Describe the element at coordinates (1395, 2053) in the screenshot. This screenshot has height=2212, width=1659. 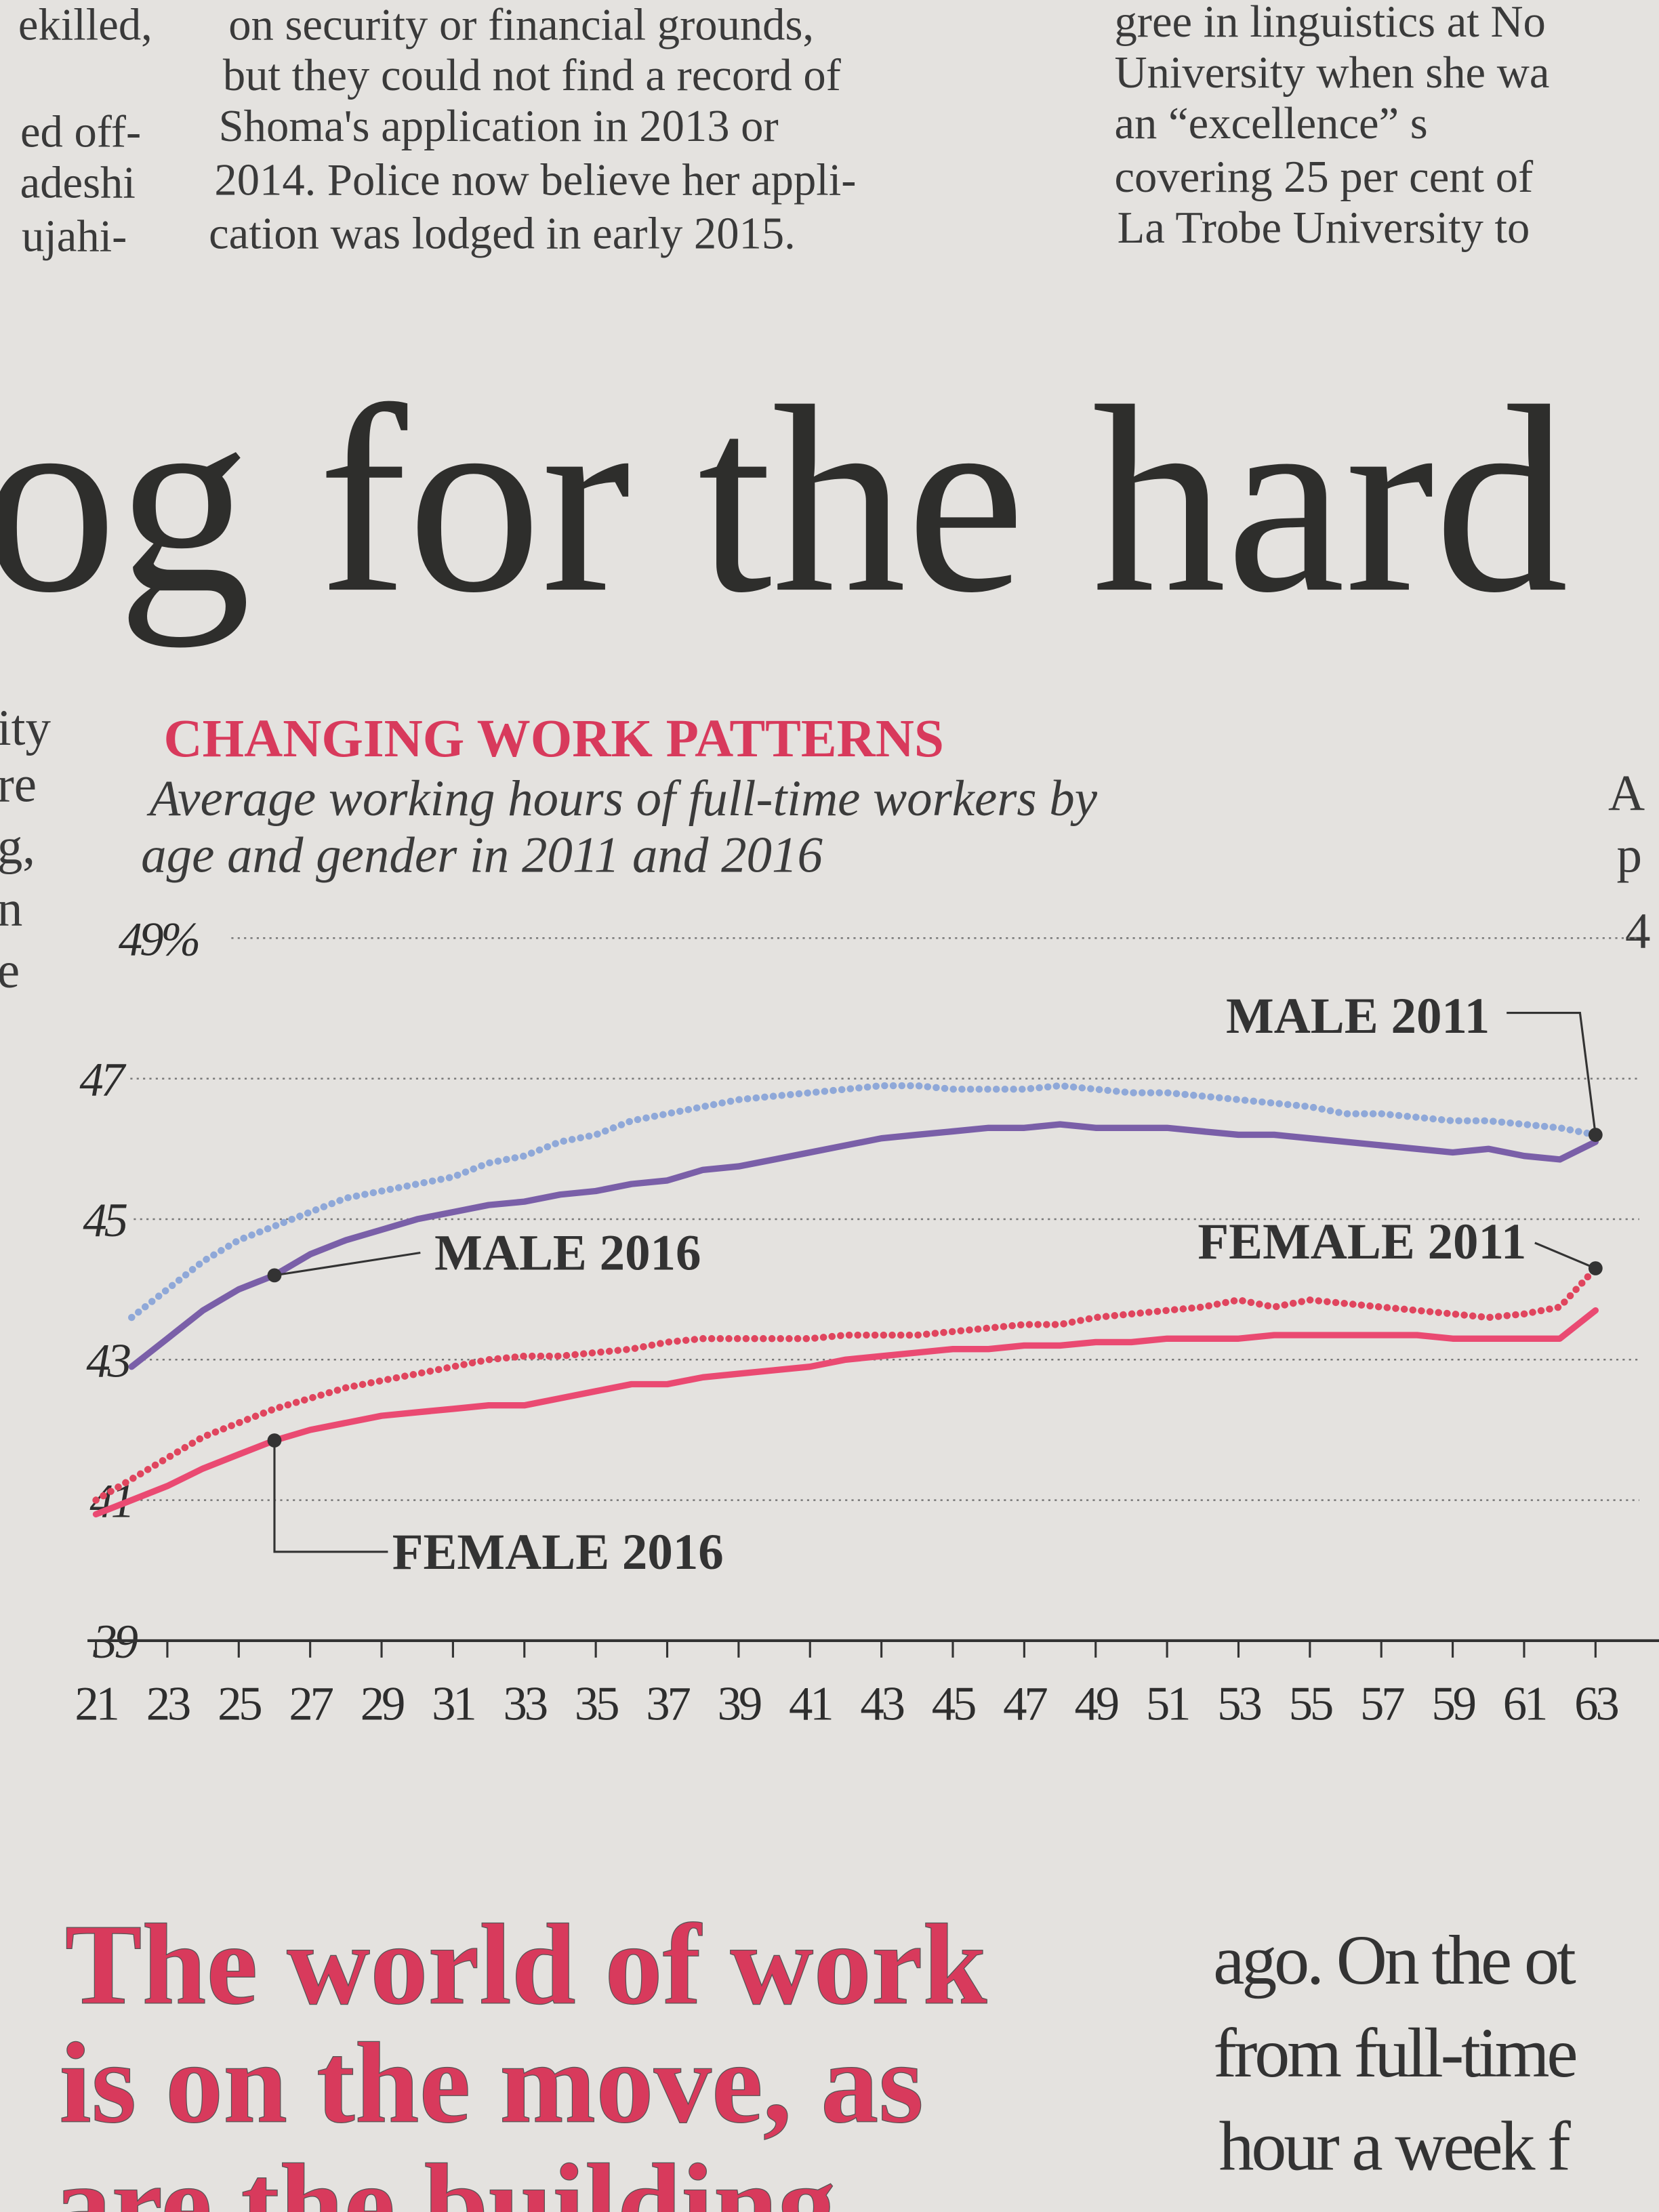
I see `body-text: from full-time` at that location.